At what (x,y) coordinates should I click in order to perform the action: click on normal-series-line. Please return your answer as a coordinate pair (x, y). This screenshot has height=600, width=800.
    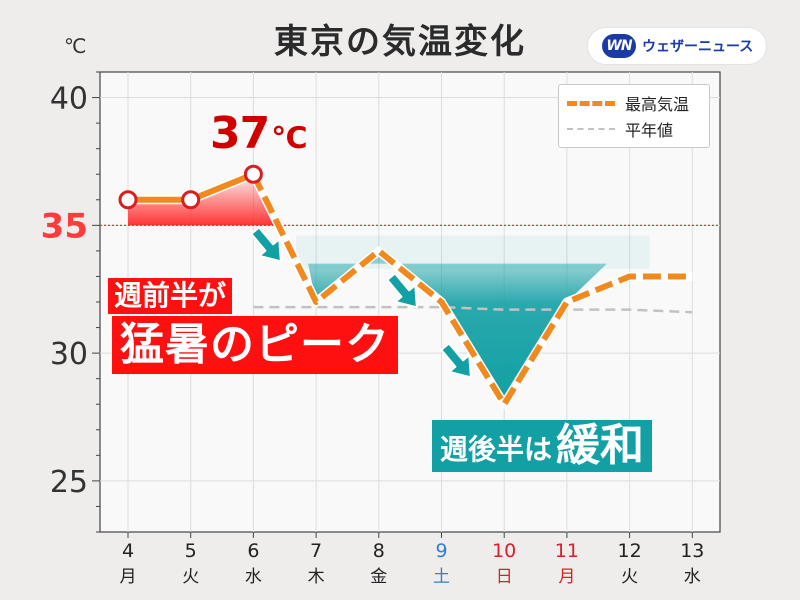
    Looking at the image, I should click on (473, 309).